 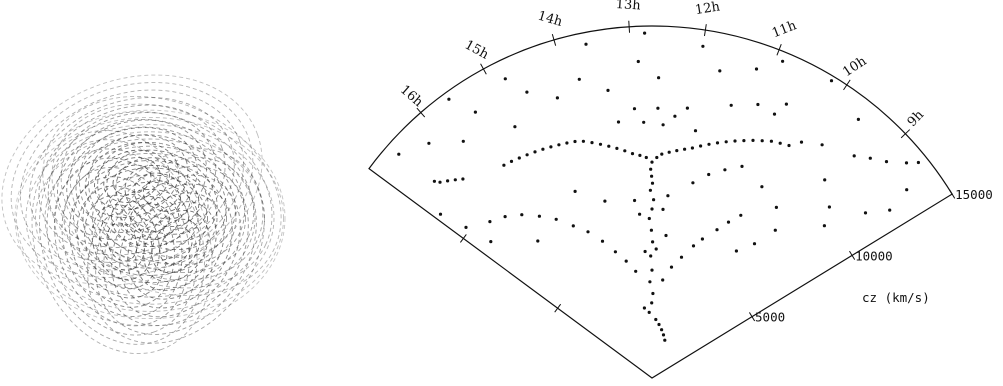 What do you see at coordinates (974, 194) in the screenshot?
I see `cz-tick-label: 15000` at bounding box center [974, 194].